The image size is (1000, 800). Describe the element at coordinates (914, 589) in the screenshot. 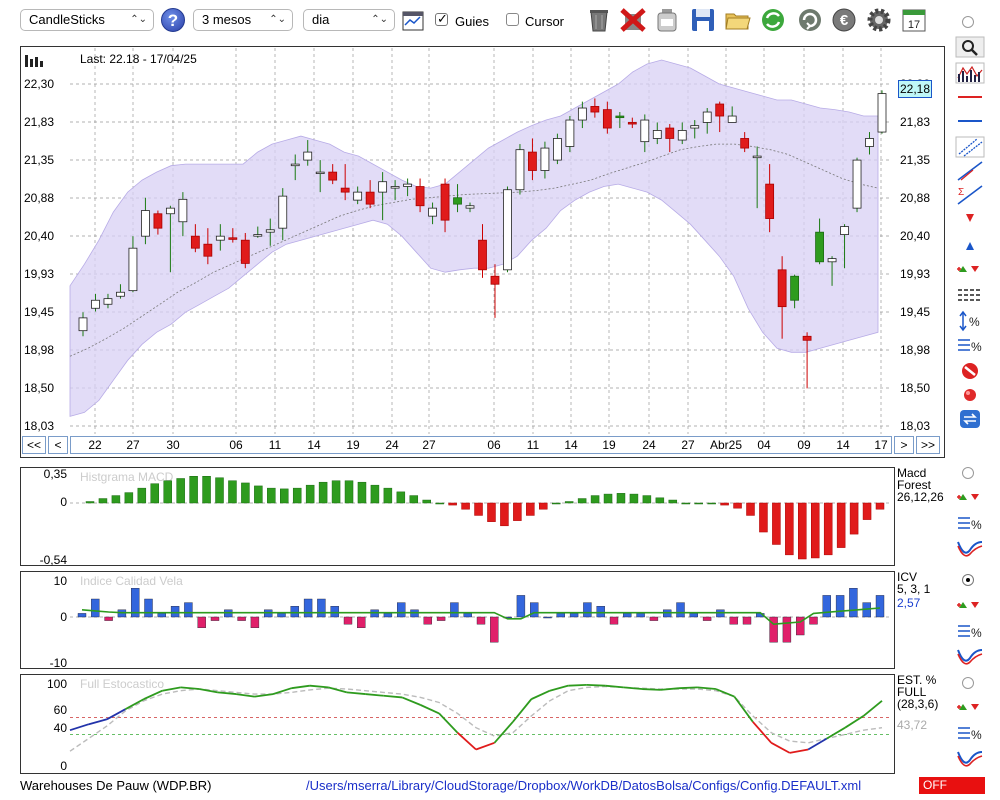

I see `icv-legend-line: 5, 3, 1` at that location.